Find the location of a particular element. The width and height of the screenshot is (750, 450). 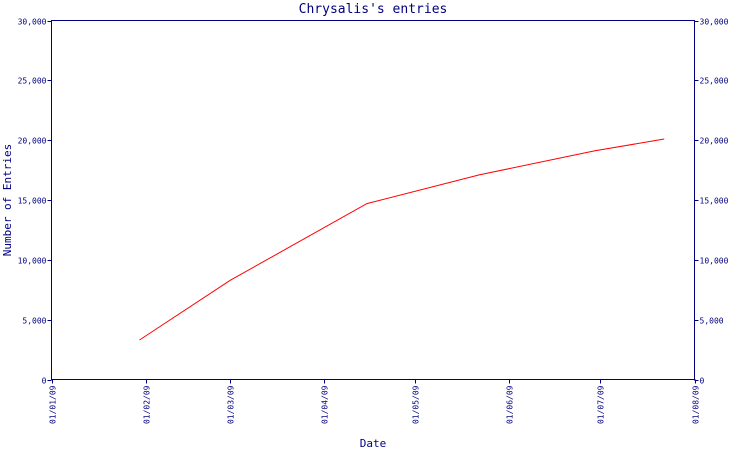

chart-title: Chrysalis's entries is located at coordinates (373, 9).